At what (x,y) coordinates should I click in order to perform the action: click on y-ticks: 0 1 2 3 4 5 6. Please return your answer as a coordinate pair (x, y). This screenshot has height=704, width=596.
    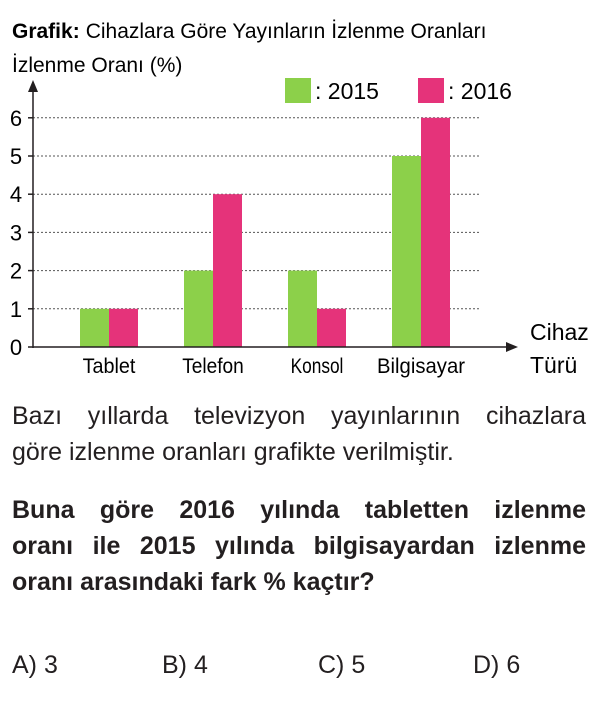
    Looking at the image, I should click on (21, 233).